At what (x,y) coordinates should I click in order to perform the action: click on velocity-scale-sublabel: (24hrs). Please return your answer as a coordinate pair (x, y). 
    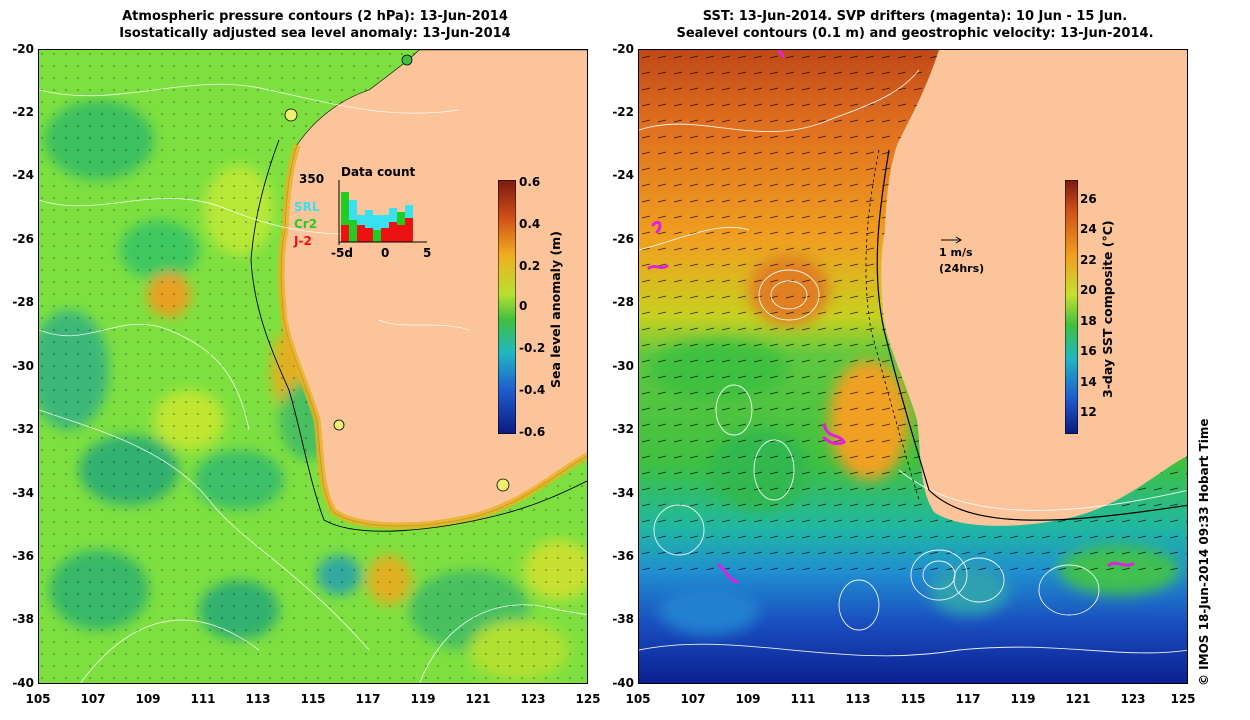
    Looking at the image, I should click on (962, 268).